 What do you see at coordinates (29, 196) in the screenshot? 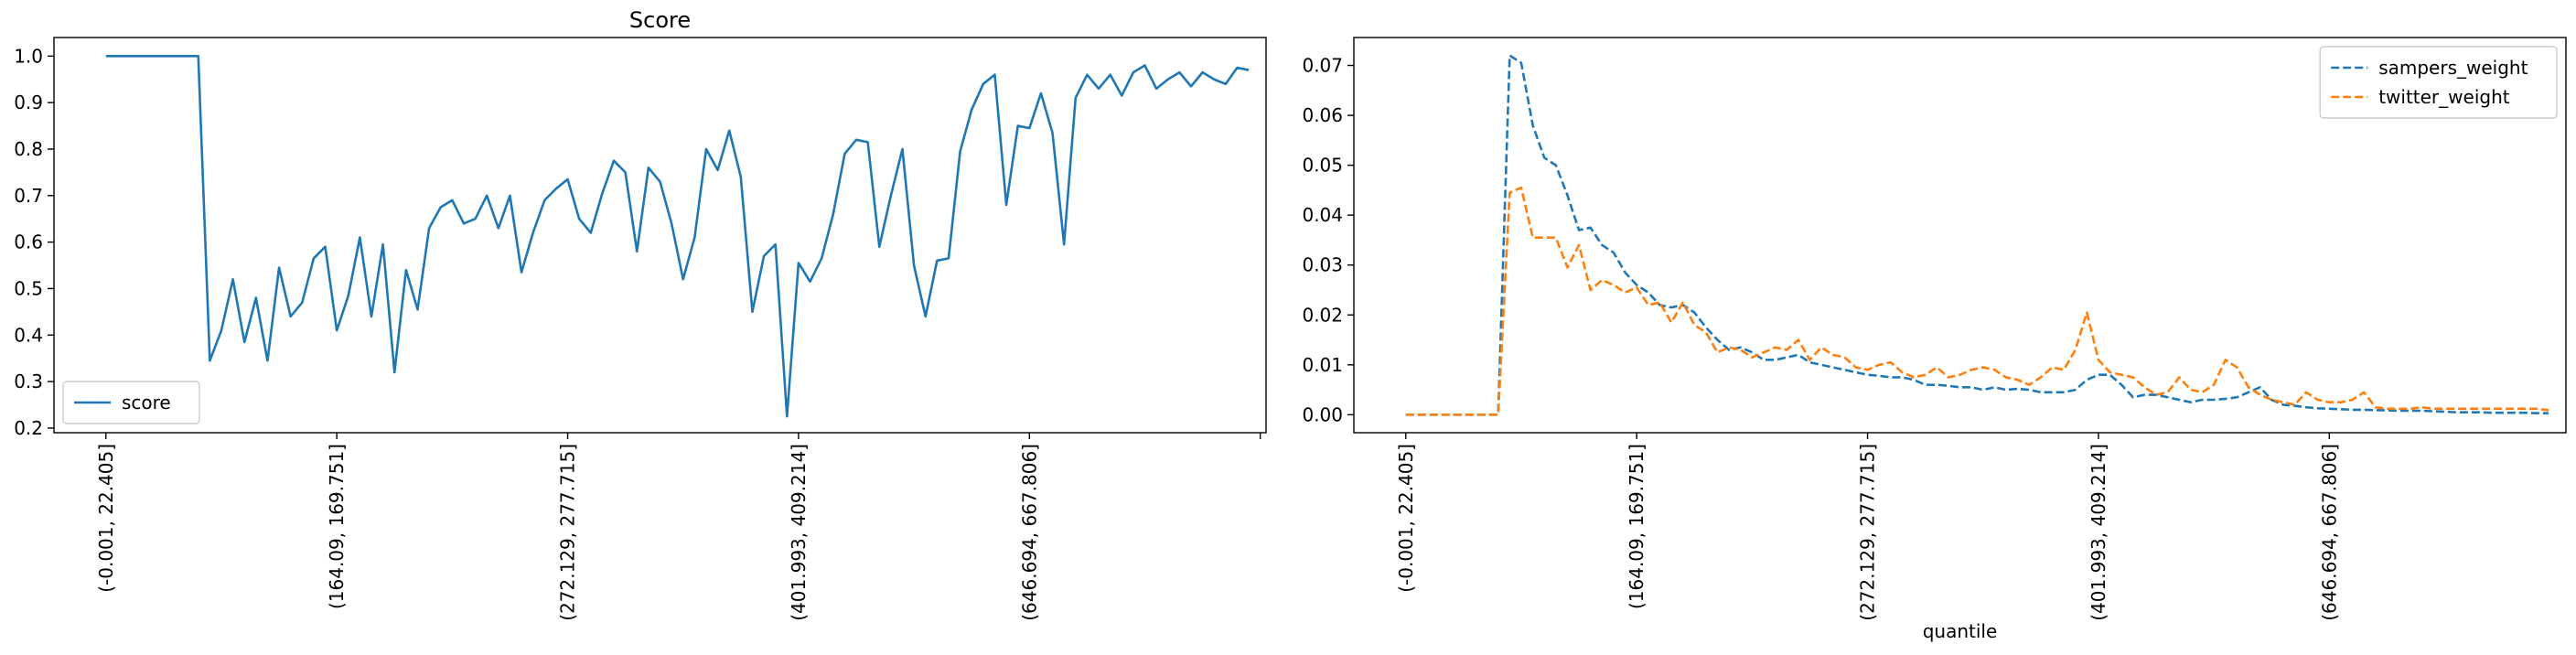
I see `y-tick-label: 0.7` at bounding box center [29, 196].